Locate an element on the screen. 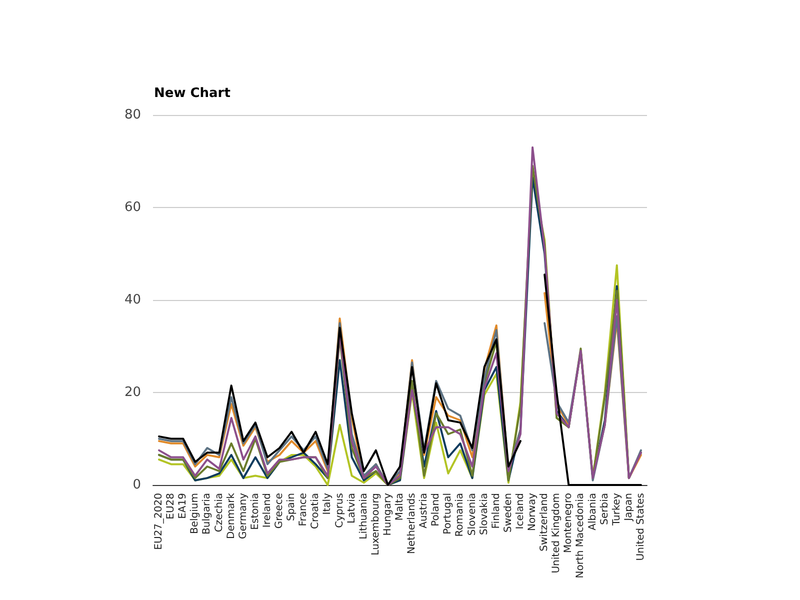 The width and height of the screenshot is (800, 600). y-tick-label: 20 is located at coordinates (132, 392).